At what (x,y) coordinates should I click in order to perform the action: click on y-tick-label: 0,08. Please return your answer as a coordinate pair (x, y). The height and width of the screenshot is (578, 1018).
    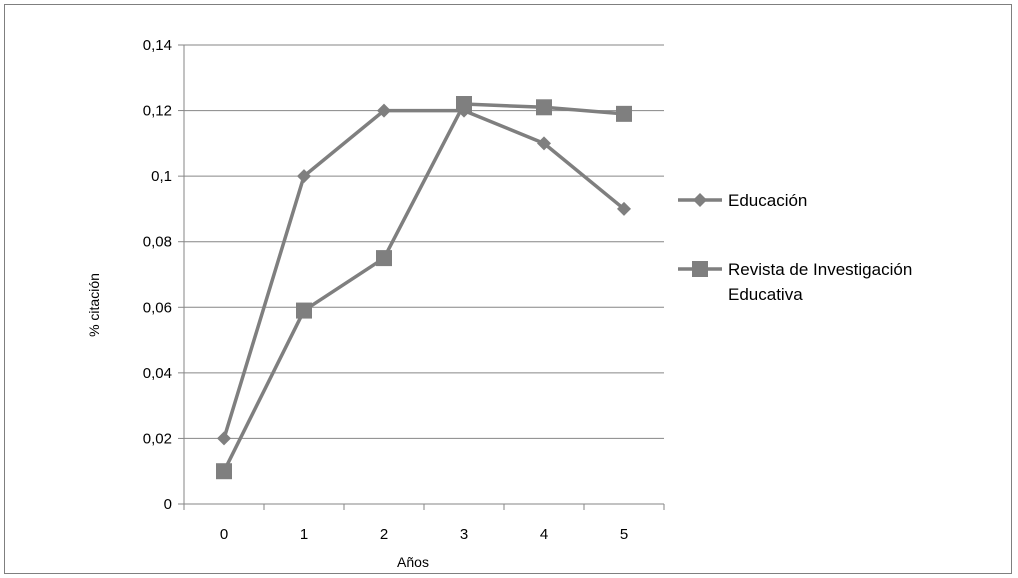
    Looking at the image, I should click on (157, 242).